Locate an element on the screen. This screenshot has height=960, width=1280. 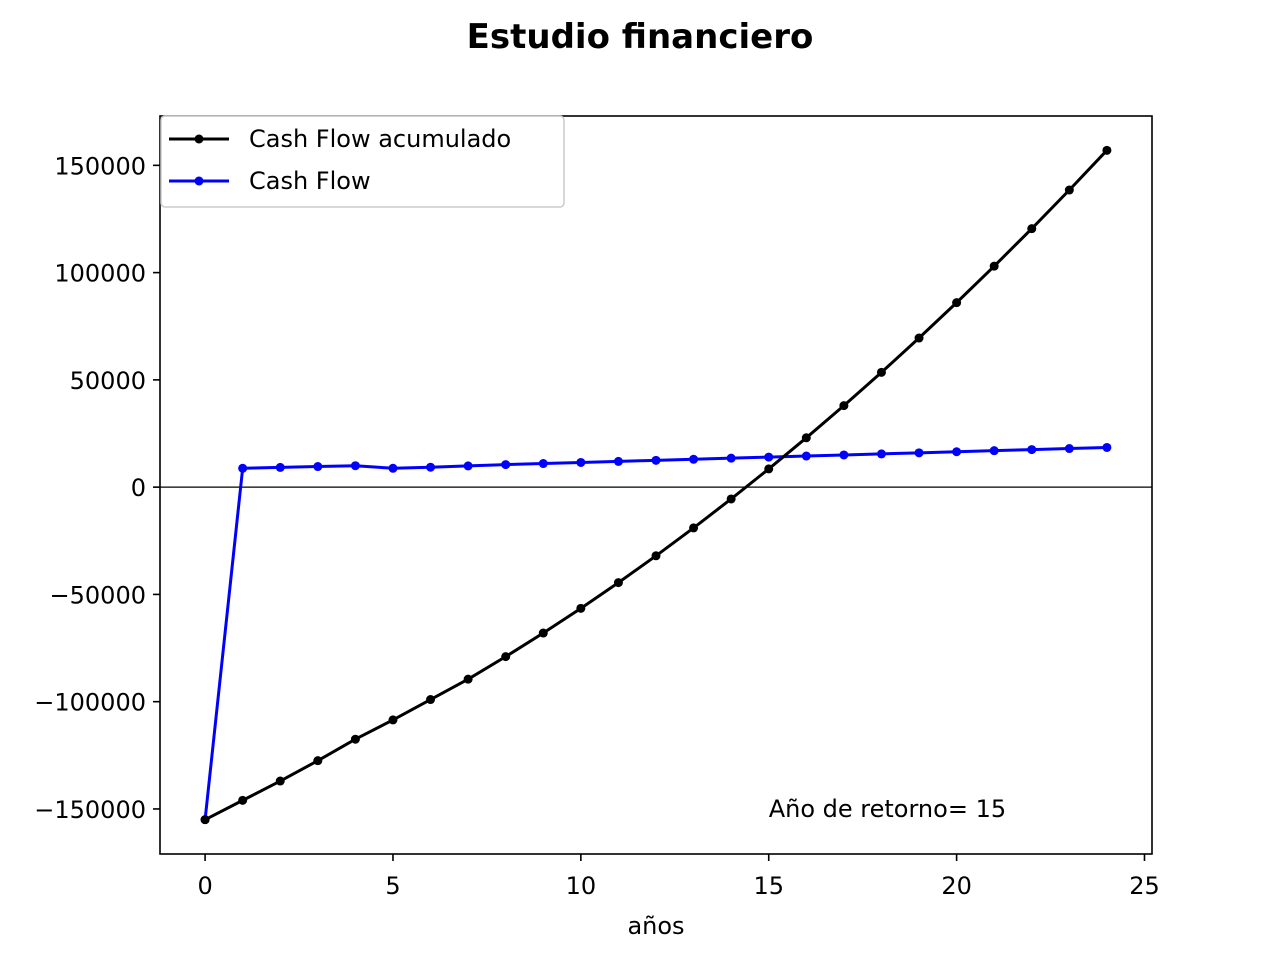
legend-box is located at coordinates (362, 161).